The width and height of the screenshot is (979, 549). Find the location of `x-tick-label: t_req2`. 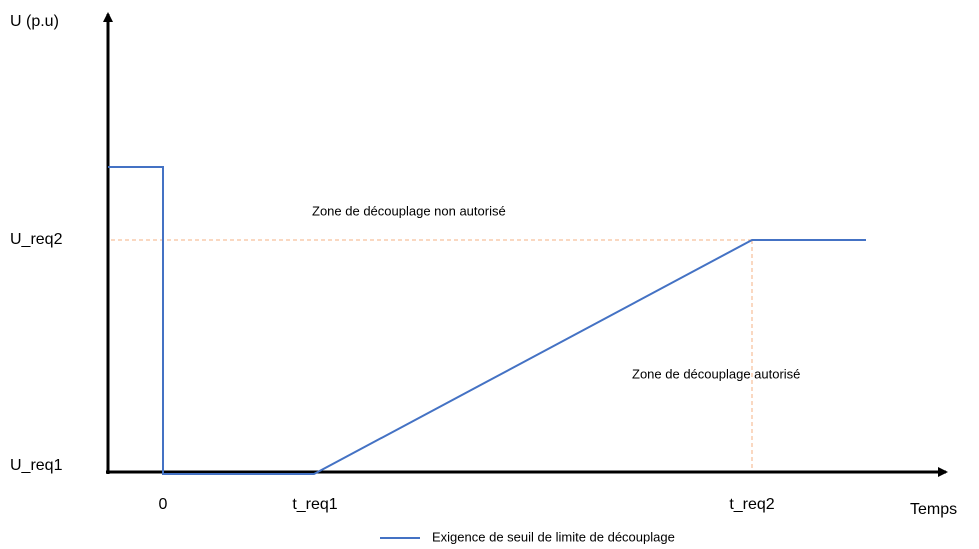

x-tick-label: t_req2 is located at coordinates (751, 504).